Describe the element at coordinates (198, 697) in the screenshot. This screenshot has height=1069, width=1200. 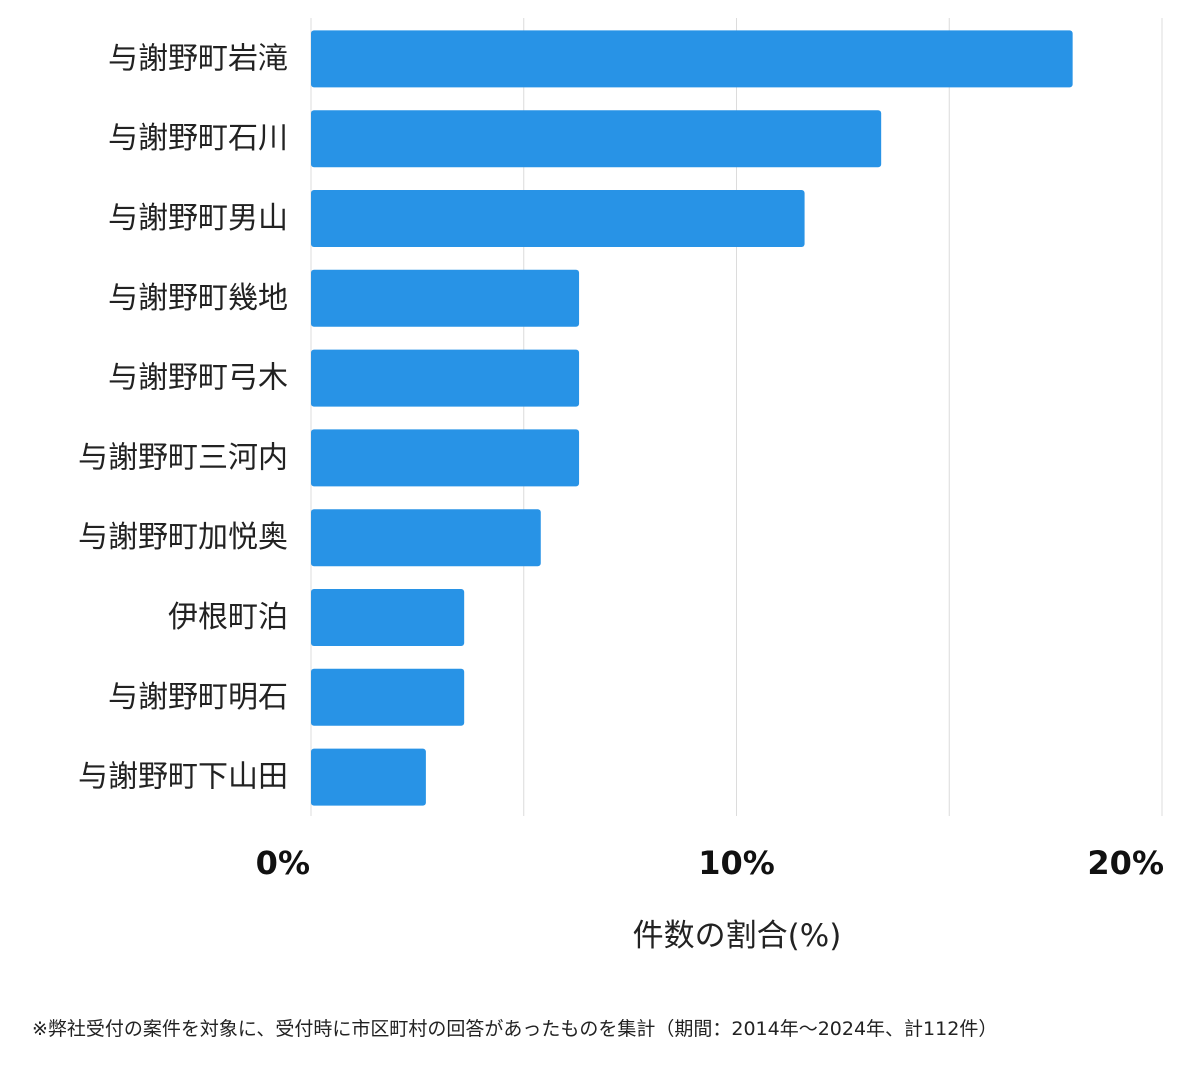
I see `category-label: 与謝野町明石` at that location.